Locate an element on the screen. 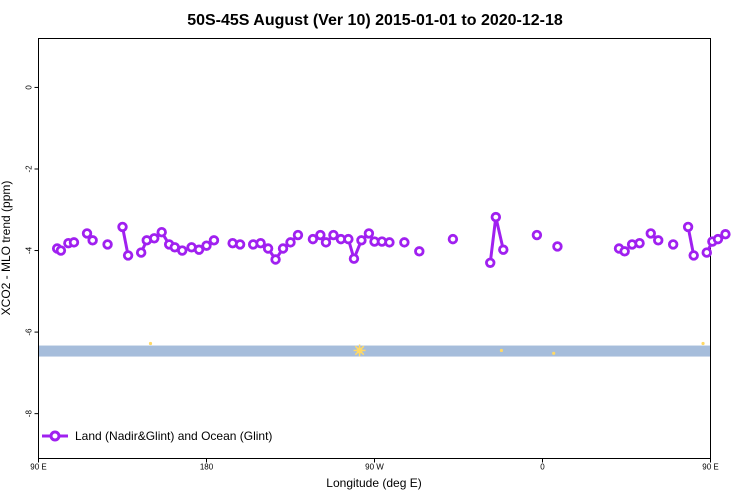  x-axis-label: Longitude (deg E) is located at coordinates (373, 483).